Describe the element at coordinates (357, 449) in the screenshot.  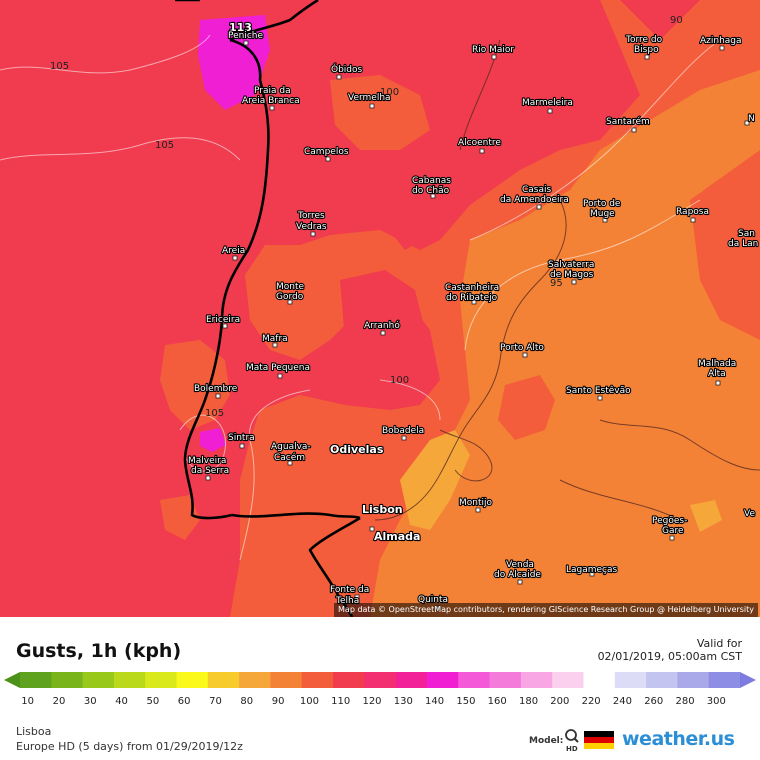
I see `city-label: Odivelas` at that location.